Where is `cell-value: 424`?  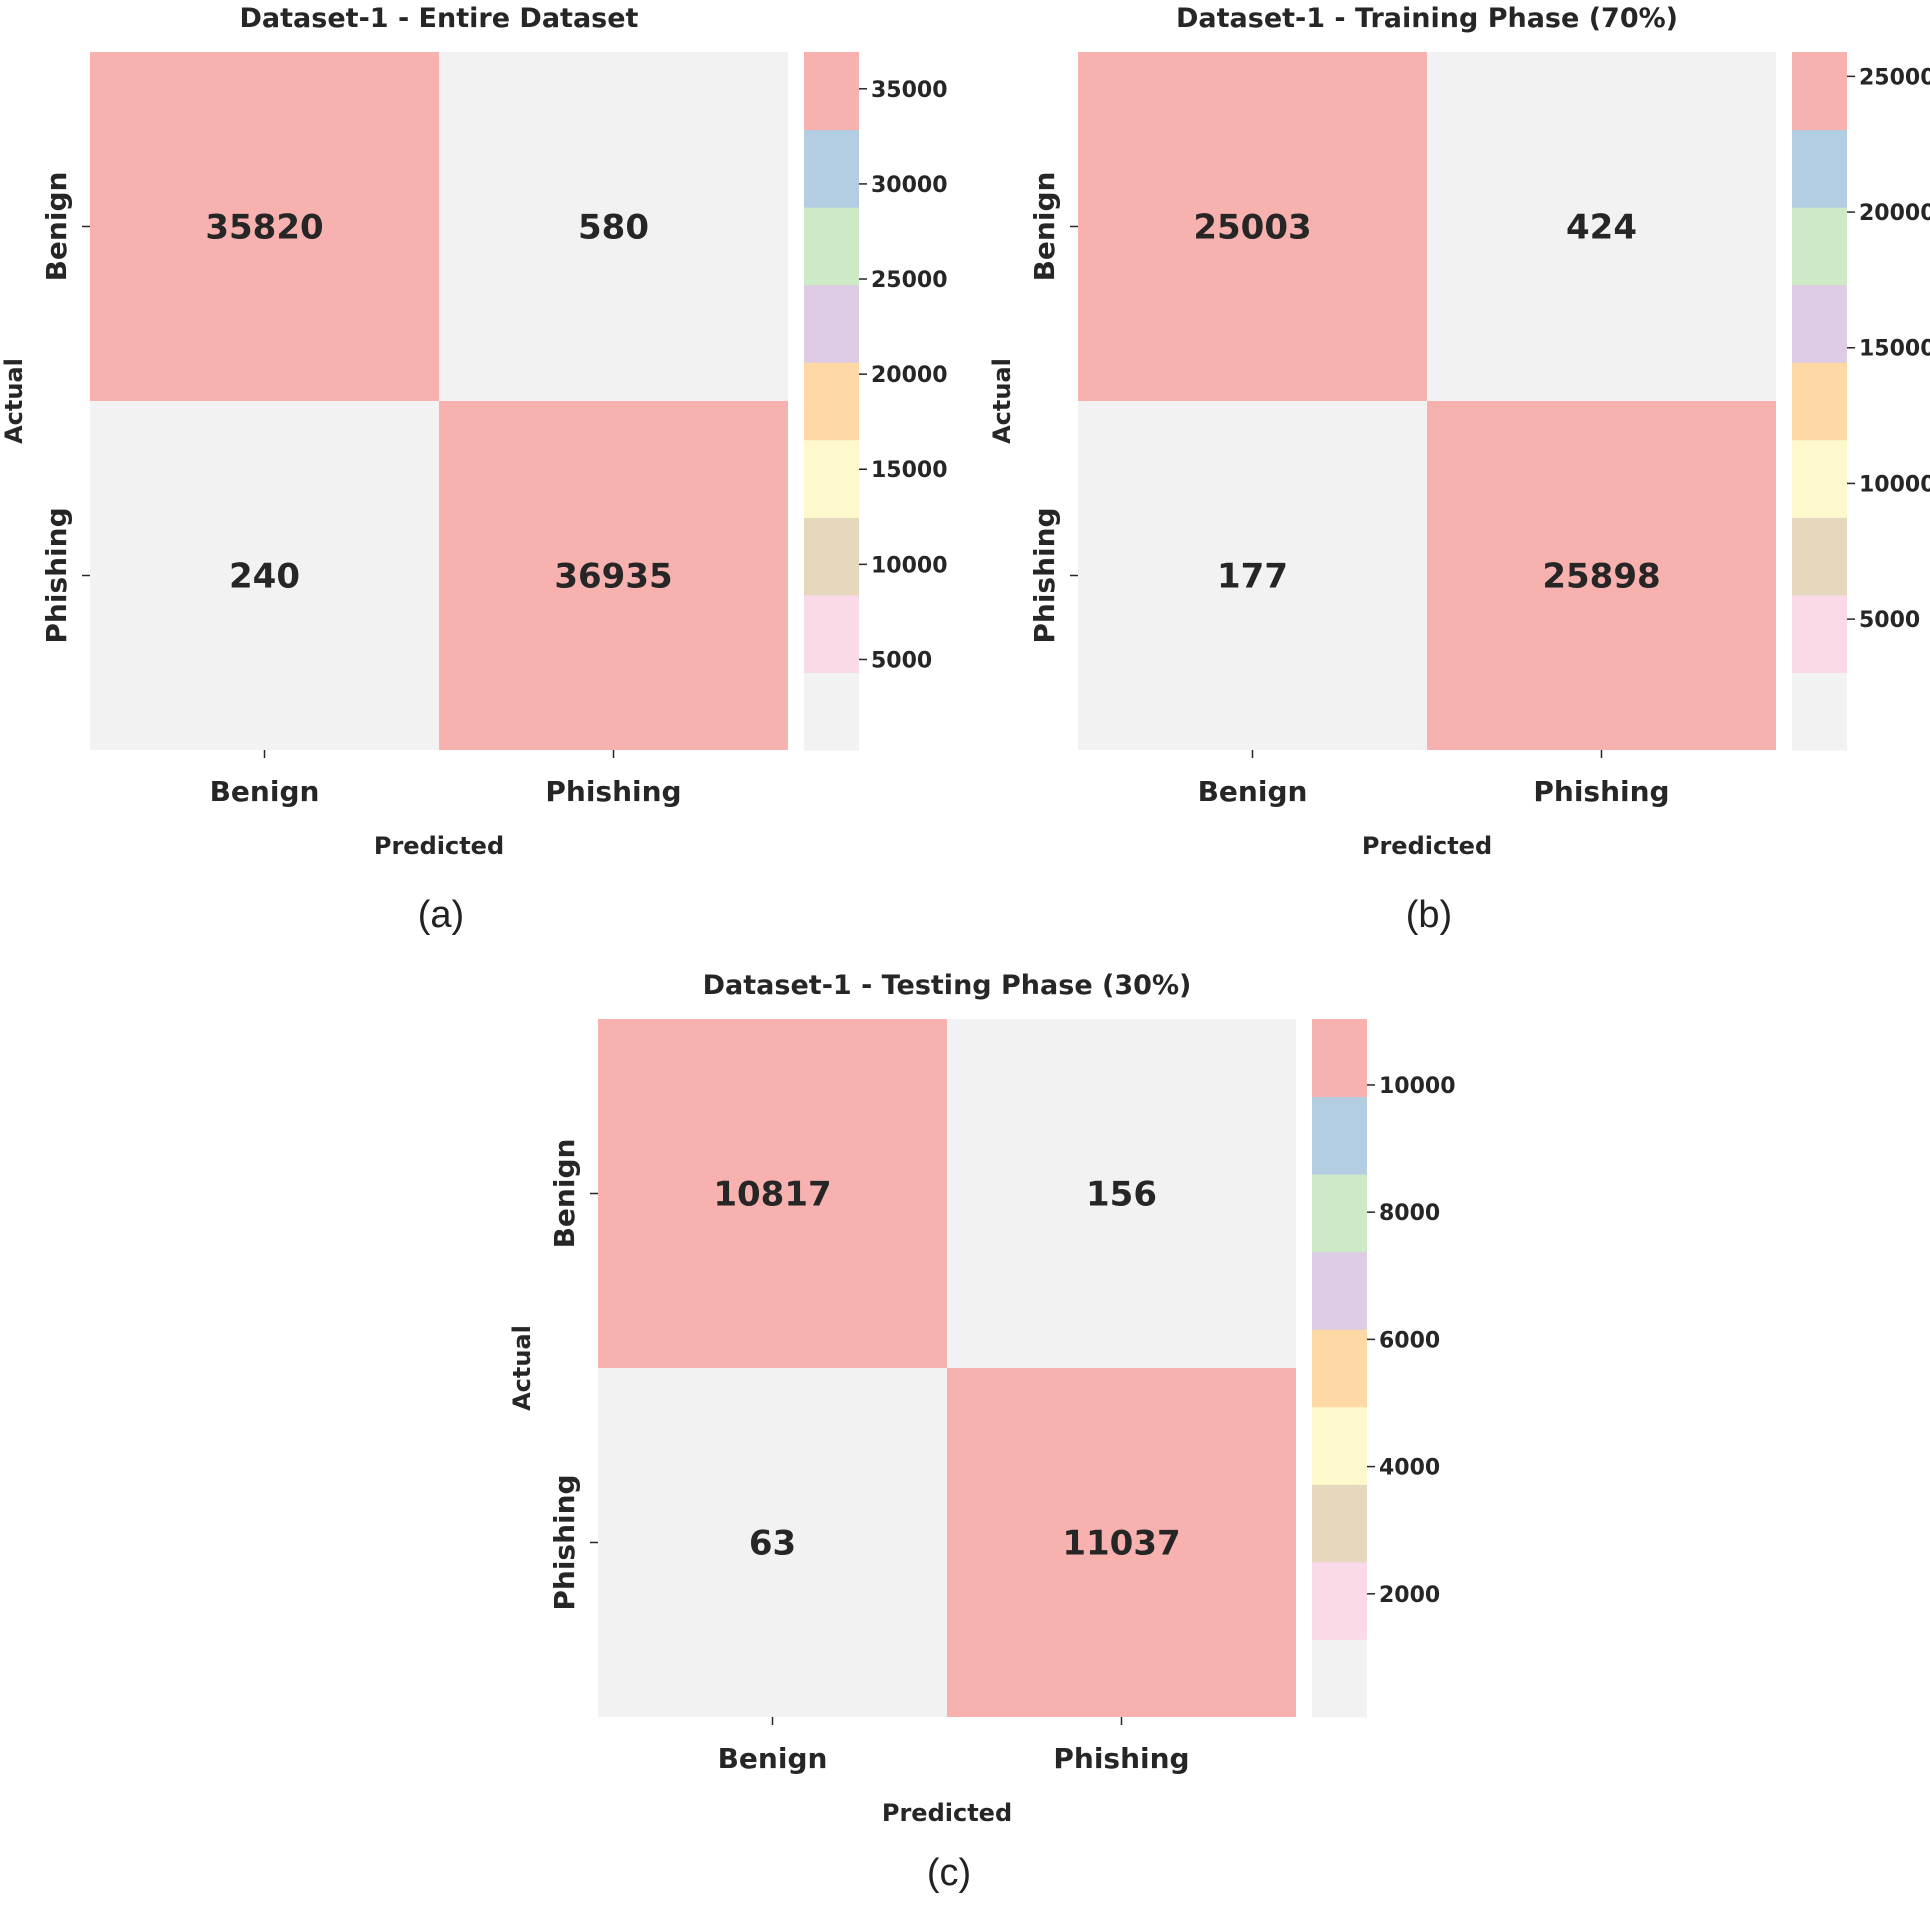
cell-value: 424 is located at coordinates (1601, 228).